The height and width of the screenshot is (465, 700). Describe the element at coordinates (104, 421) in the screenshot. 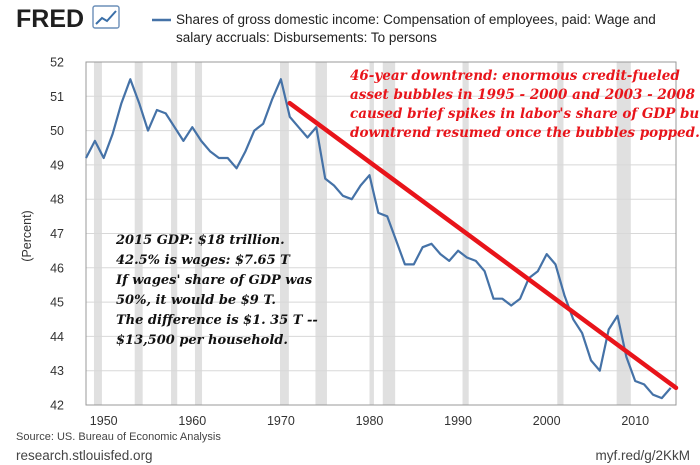

I see `x-tick-label: 1950` at that location.